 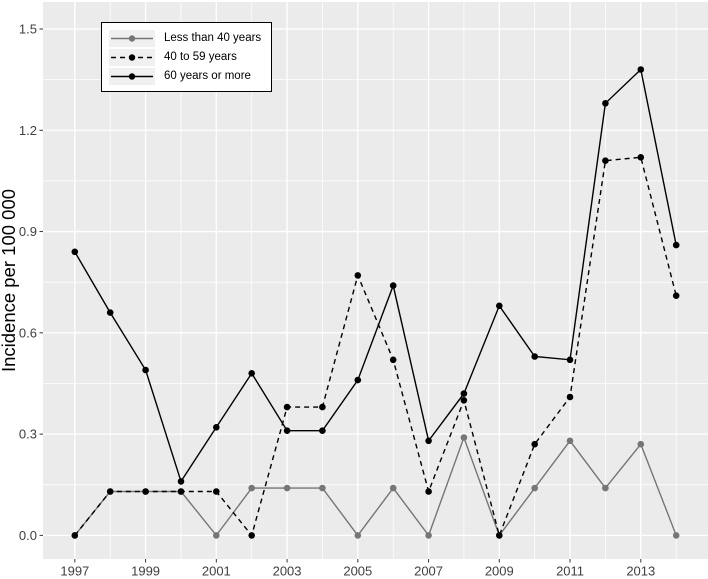 What do you see at coordinates (428, 571) in the screenshot?
I see `x-tick-label: 2007` at bounding box center [428, 571].